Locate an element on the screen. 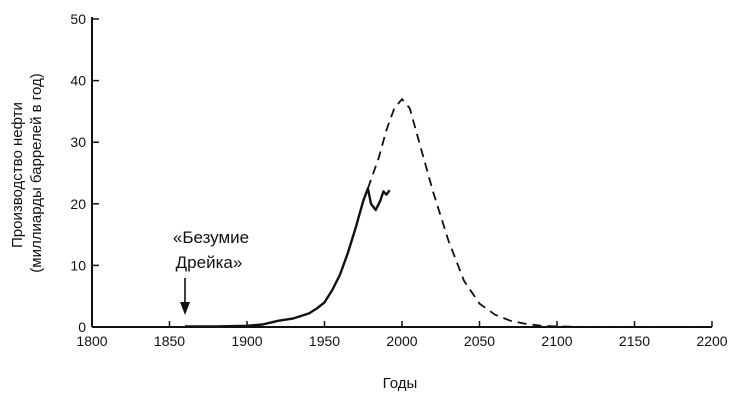  annotation-arrow-head is located at coordinates (185, 308).